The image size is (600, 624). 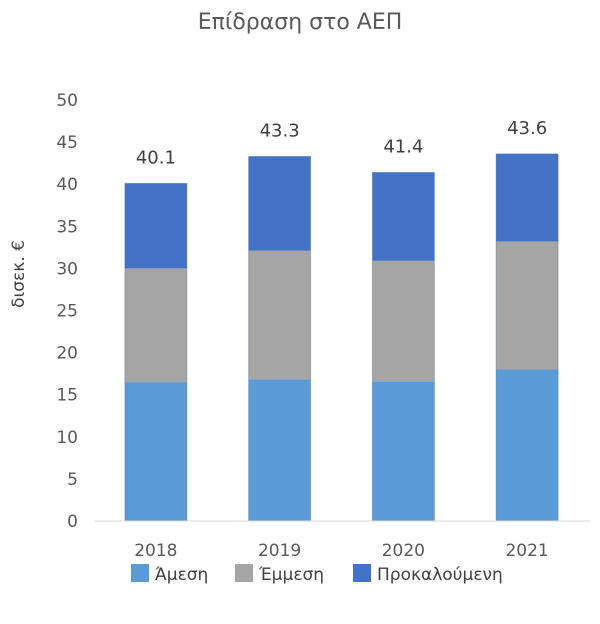 What do you see at coordinates (72, 480) in the screenshot?
I see `y-tick-label: 5` at bounding box center [72, 480].